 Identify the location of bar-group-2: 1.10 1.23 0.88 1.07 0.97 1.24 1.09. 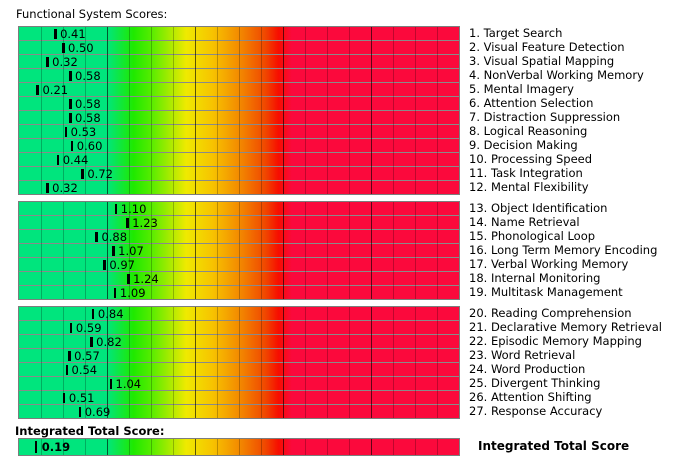
(239, 250).